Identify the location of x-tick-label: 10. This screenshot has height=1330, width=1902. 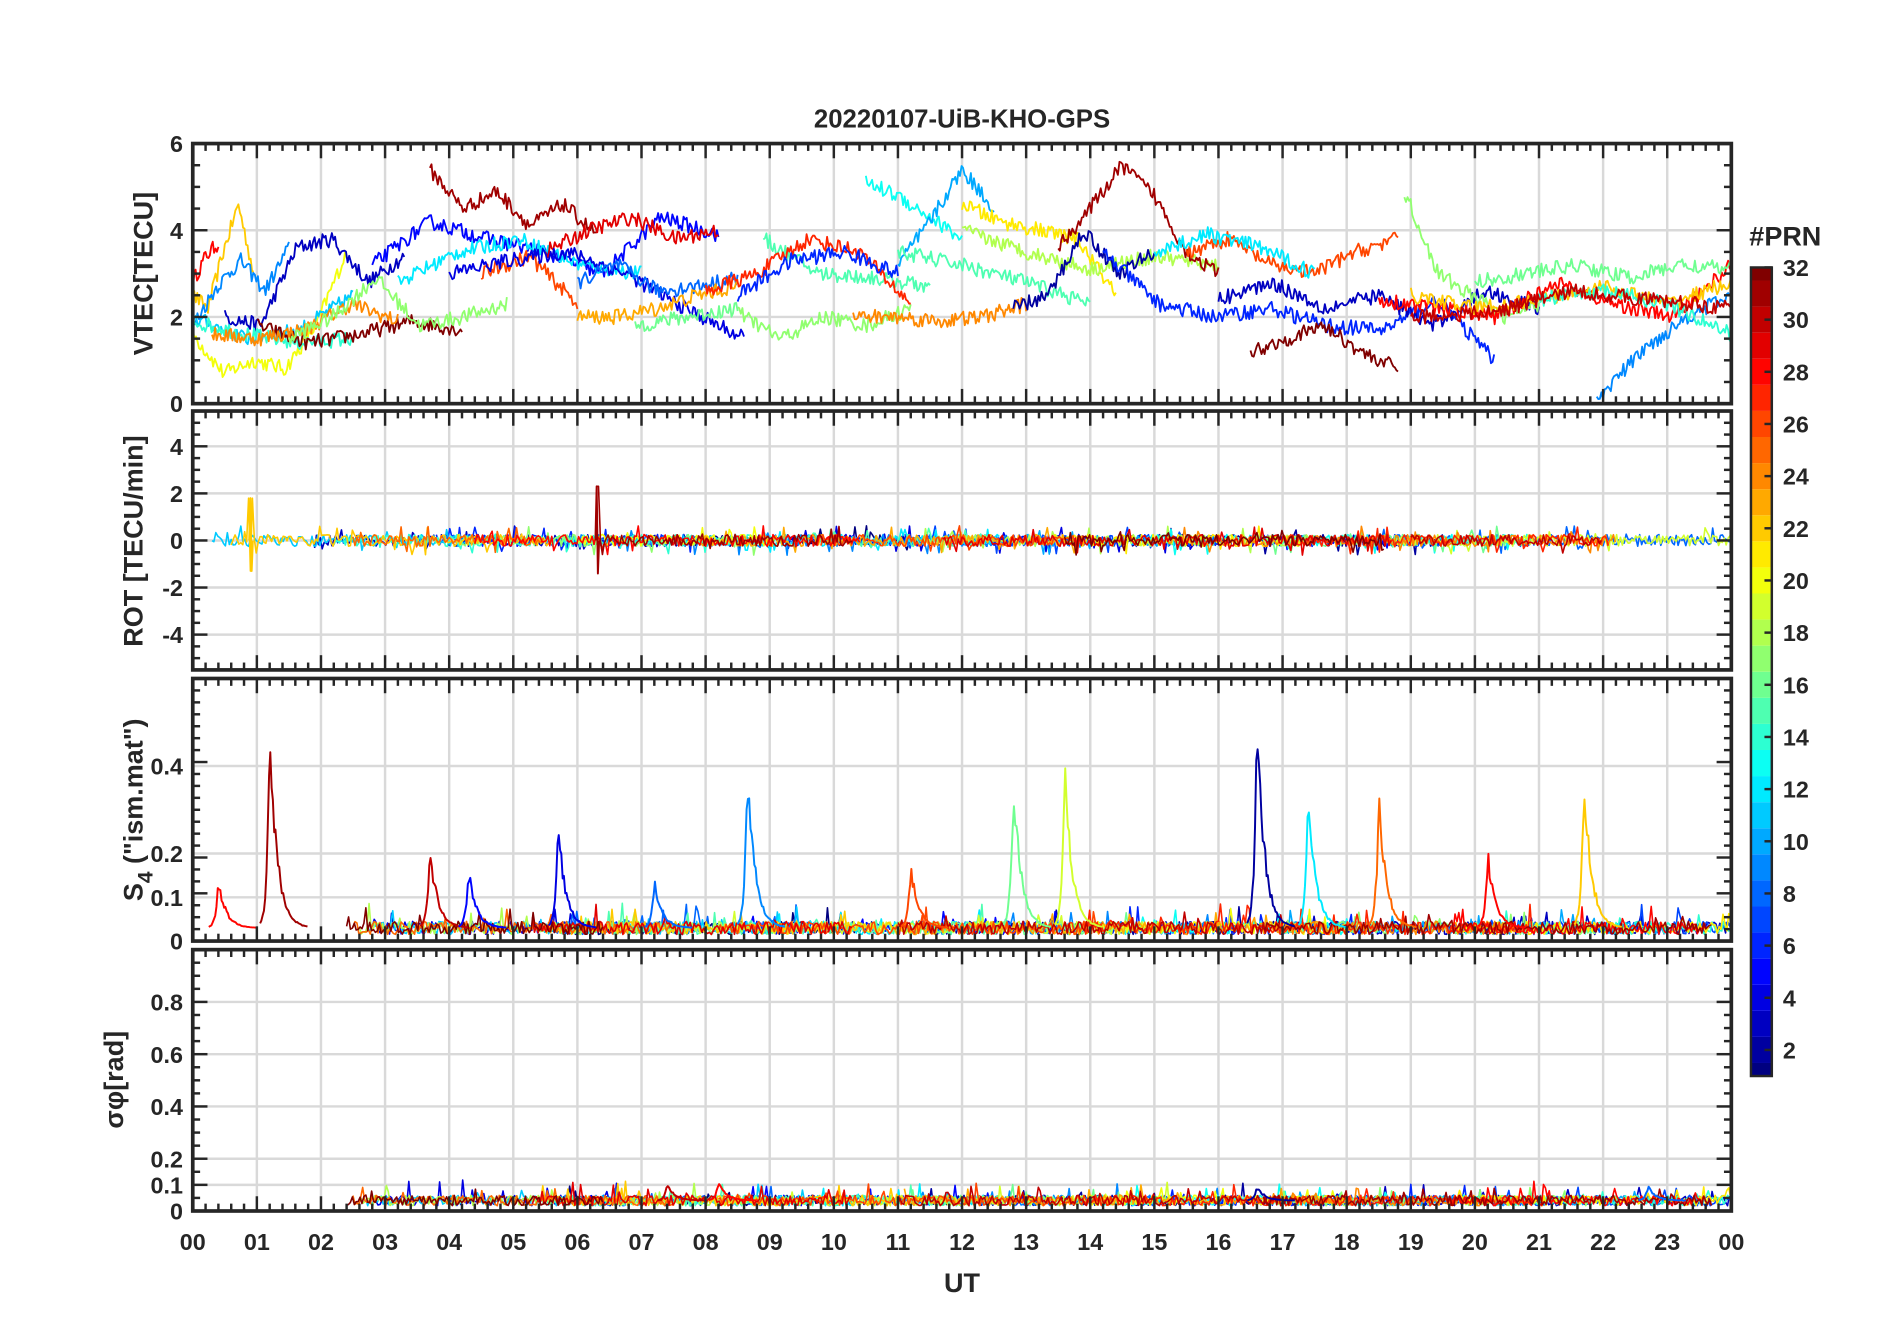
(834, 1242).